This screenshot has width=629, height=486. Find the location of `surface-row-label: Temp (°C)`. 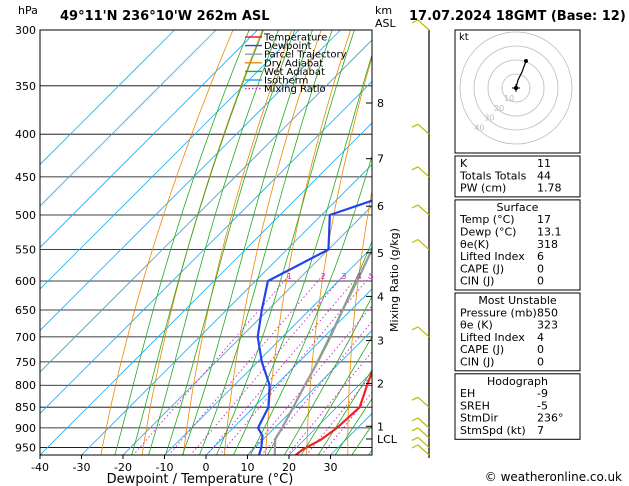

surface-row-label: Temp (°C) is located at coordinates (487, 219).